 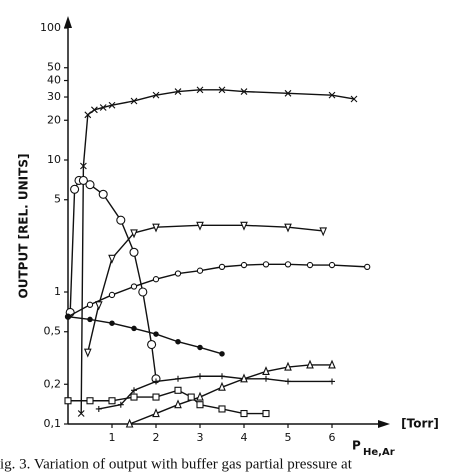 I want to click on y-tick-label: 40, so click(x=54, y=80).